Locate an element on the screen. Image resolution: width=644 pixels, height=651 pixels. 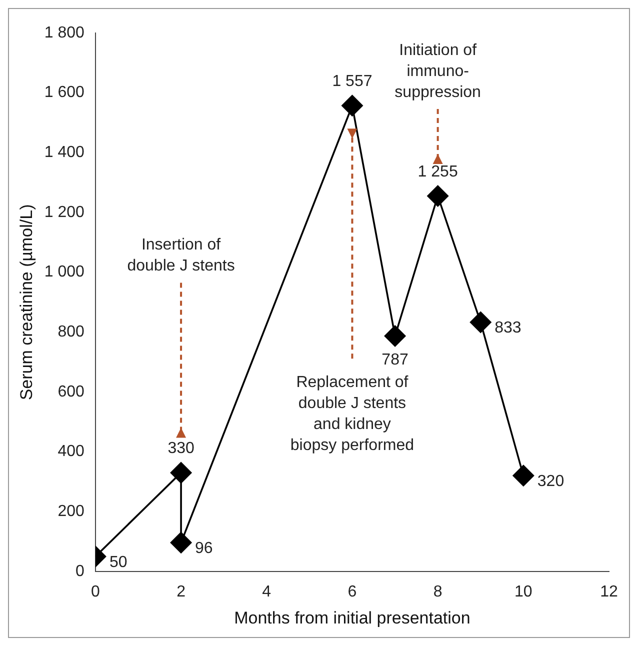
x-tick-label: 6 is located at coordinates (352, 591).